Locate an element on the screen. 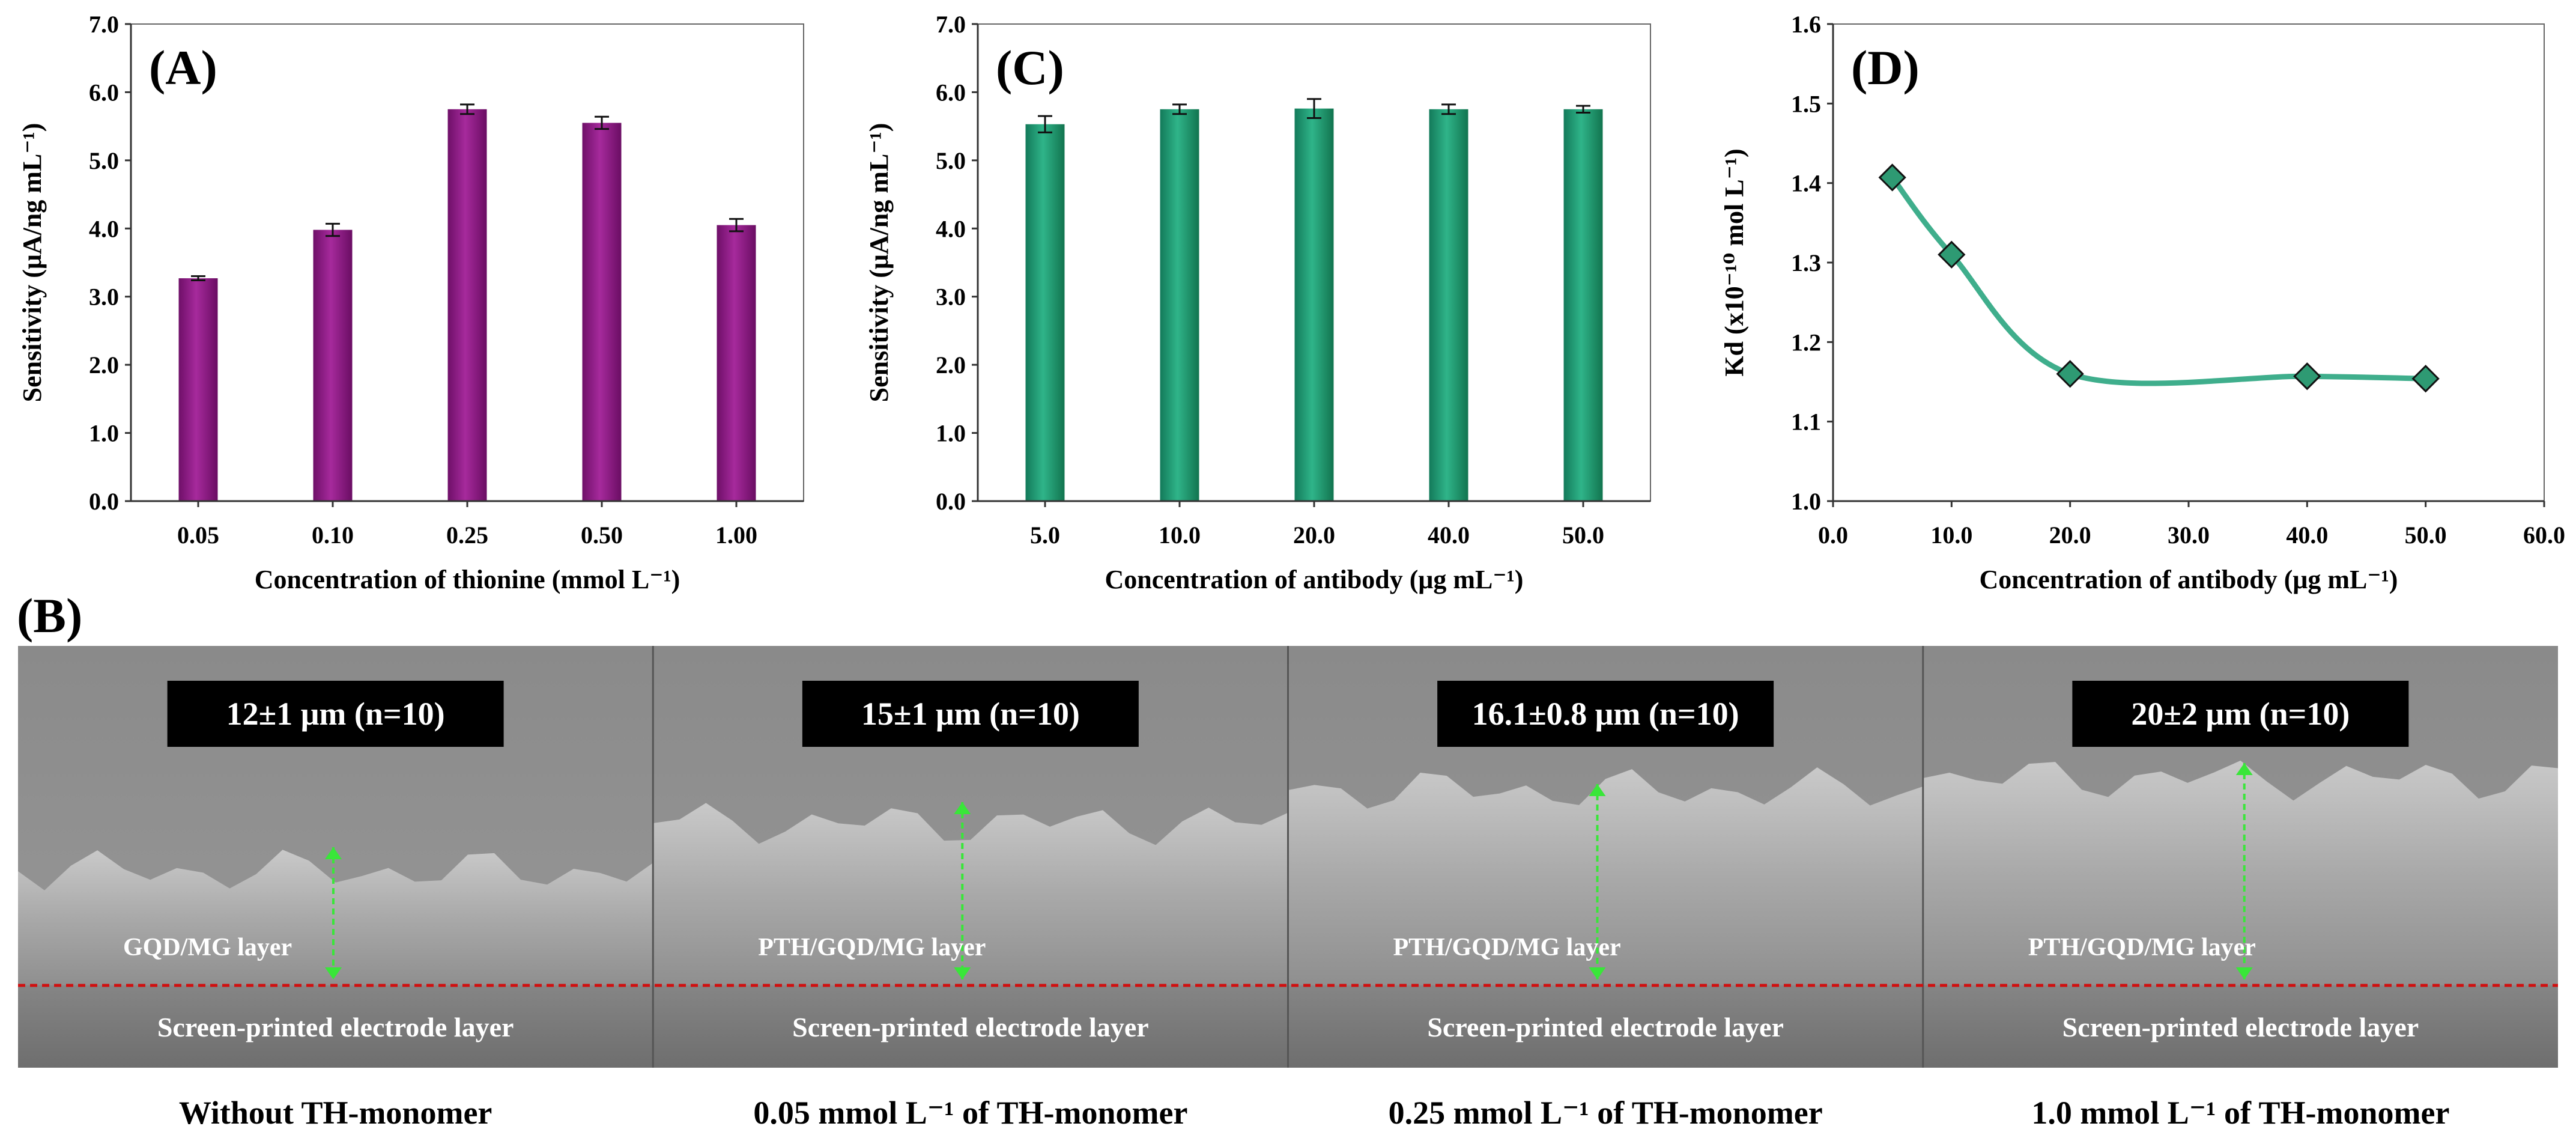 Image resolution: width=2576 pixels, height=1141 pixels. thickness-label: 16.1±0.8 μm (n=10) is located at coordinates (1605, 714).